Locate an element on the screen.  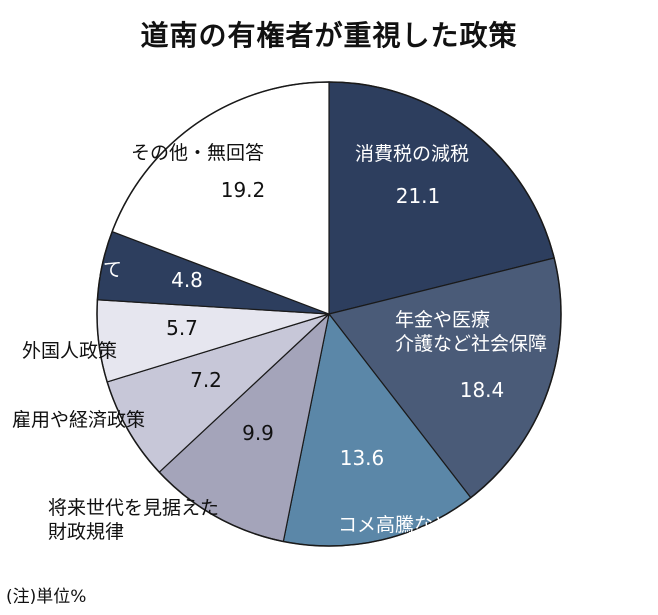
chart-title: 道南の有権者が重視した政策 is located at coordinates (329, 35).